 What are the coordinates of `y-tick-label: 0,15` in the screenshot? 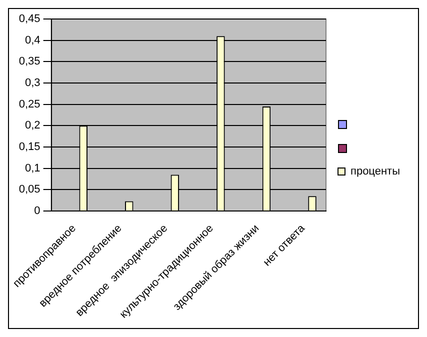 It's located at (29, 147).